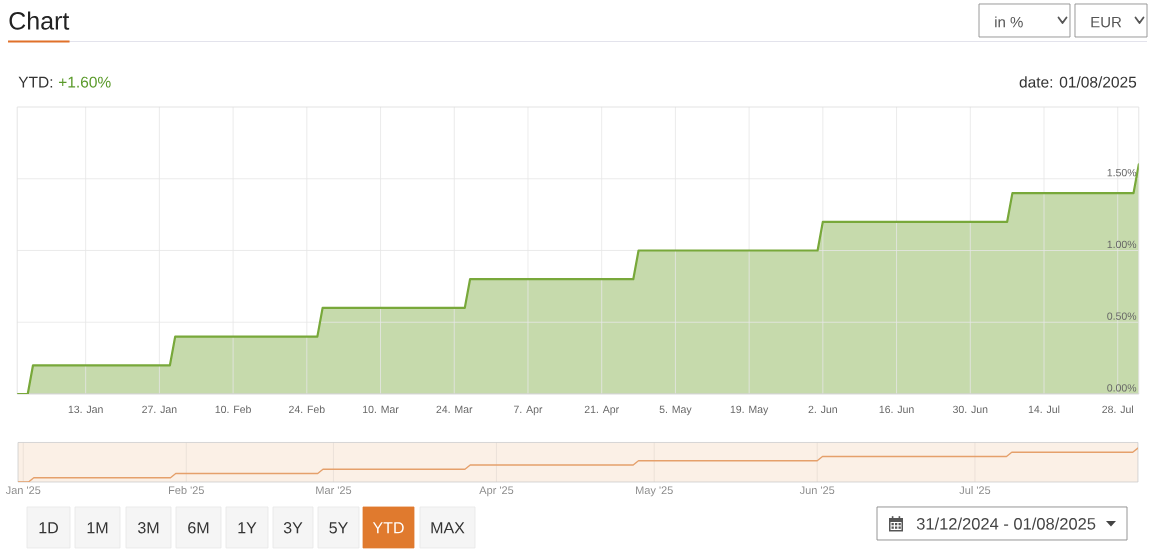  I want to click on y-tick-label: 0.00%, so click(1122, 388).